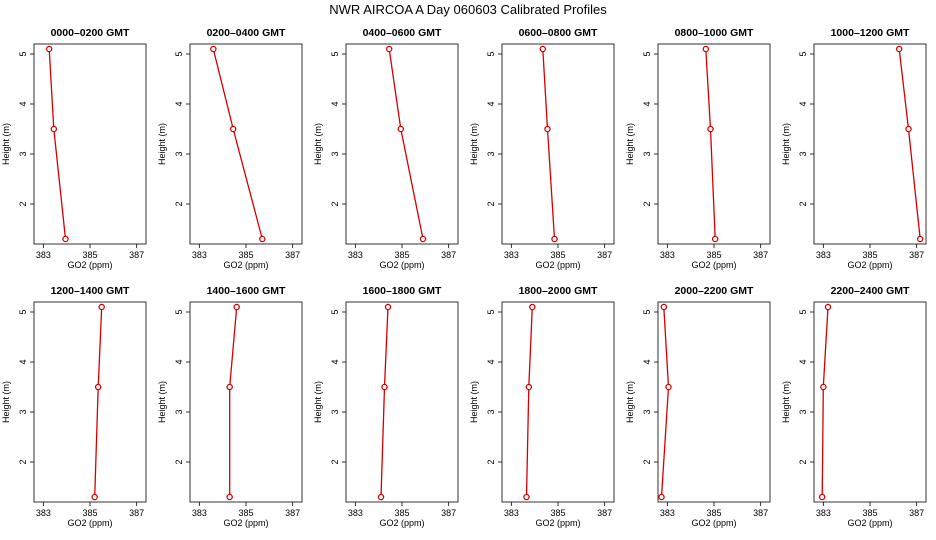  I want to click on panel-title: 1000–1200 GMT, so click(870, 33).